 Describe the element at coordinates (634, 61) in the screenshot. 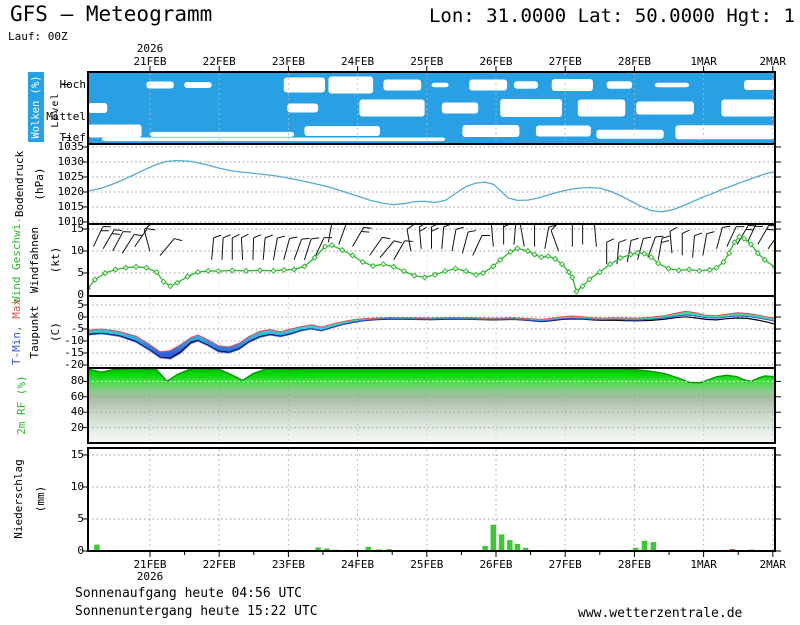

I see `date-label-top: 28FEB` at that location.